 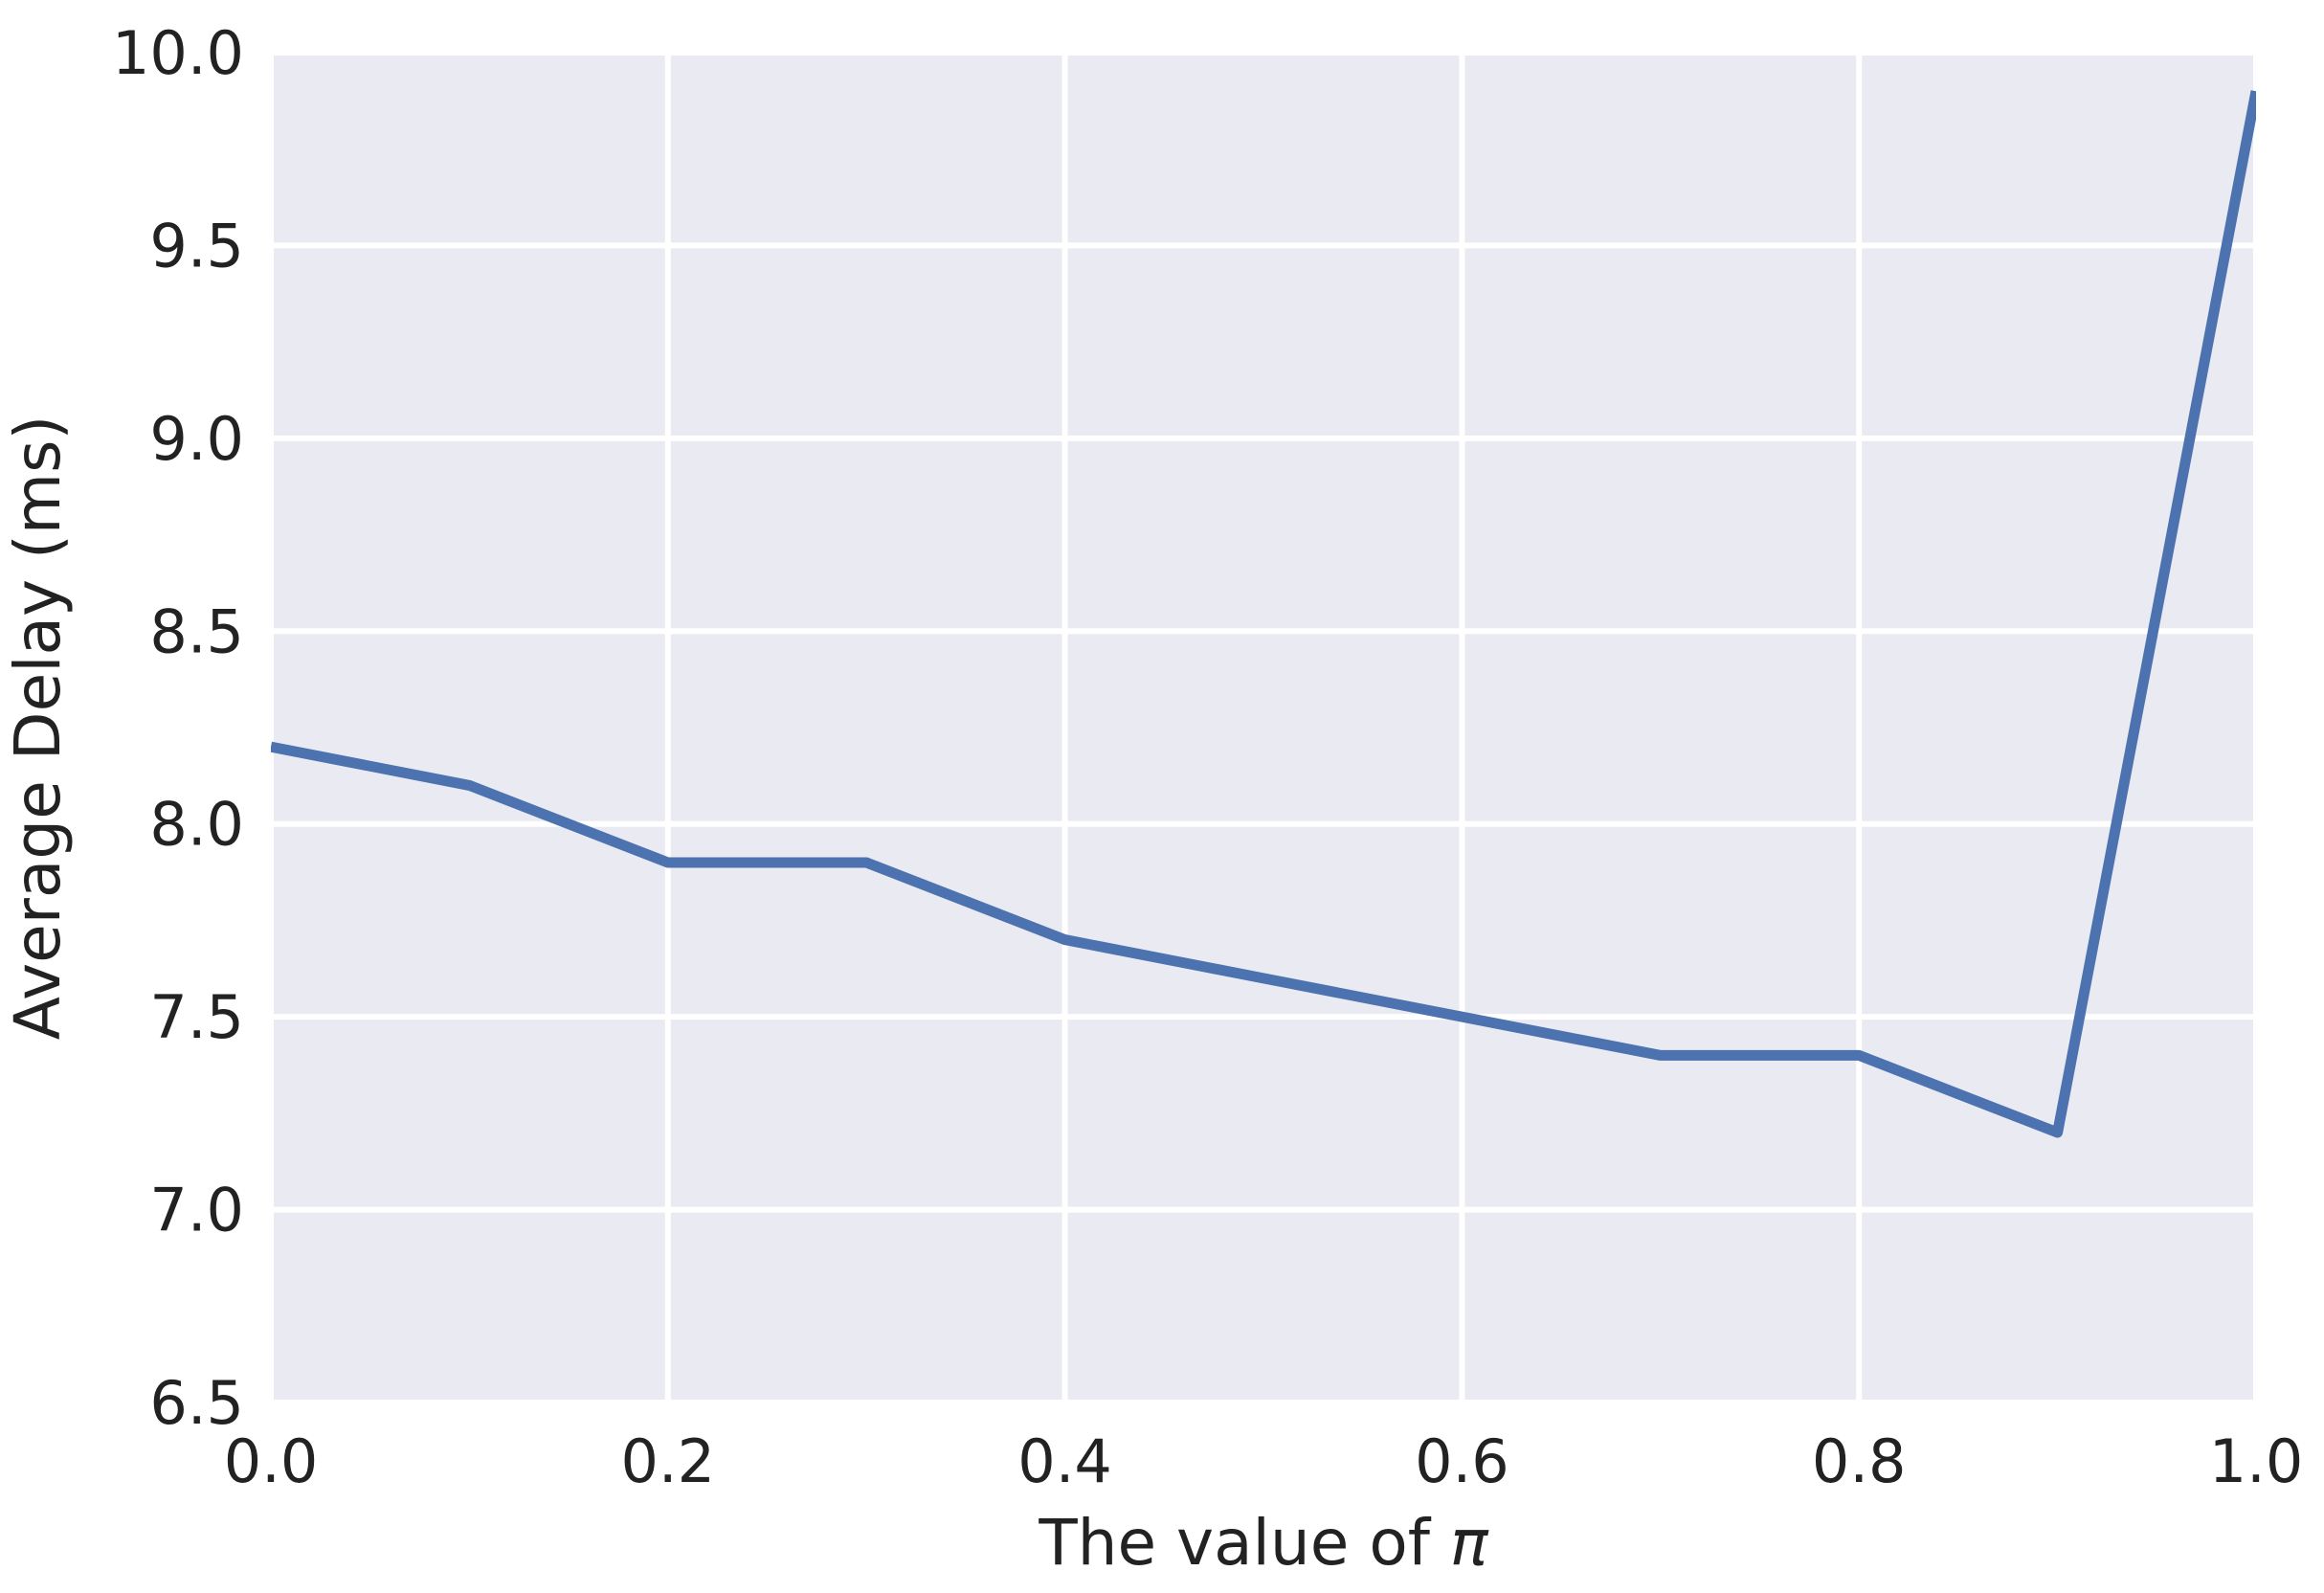 I want to click on y-tick-labels: 10.0 9.5 9.0 8.5 8.0 7.5 7.0 6.5, so click(x=178, y=728).